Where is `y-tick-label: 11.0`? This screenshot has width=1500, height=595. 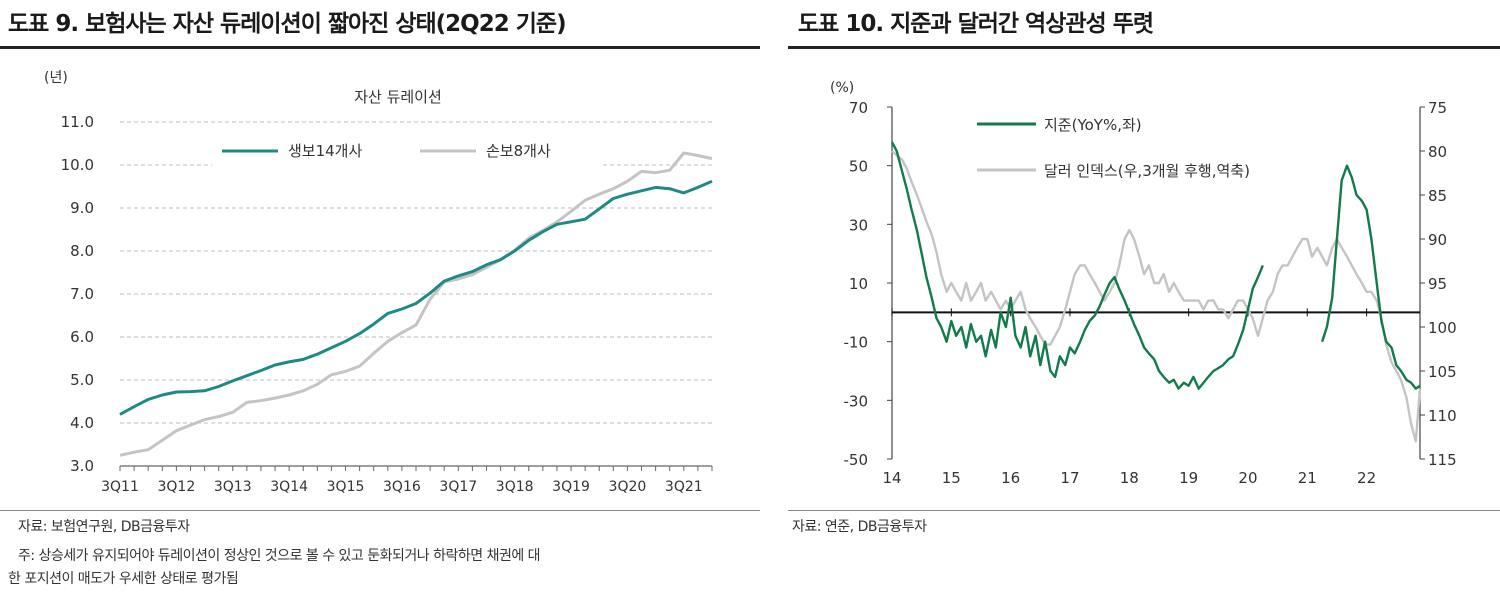
y-tick-label: 11.0 is located at coordinates (77, 122).